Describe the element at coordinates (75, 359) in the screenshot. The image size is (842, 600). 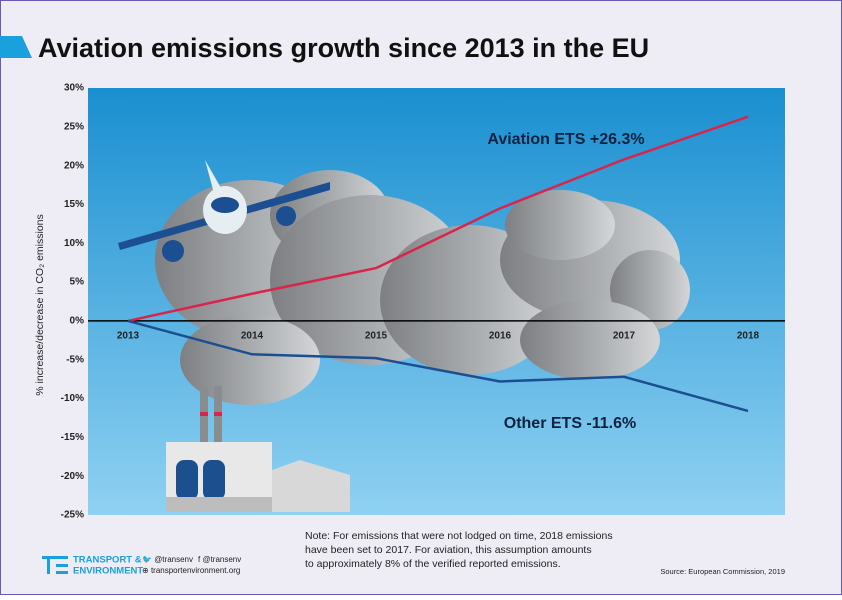
I see `y-tick-label: -5%` at that location.